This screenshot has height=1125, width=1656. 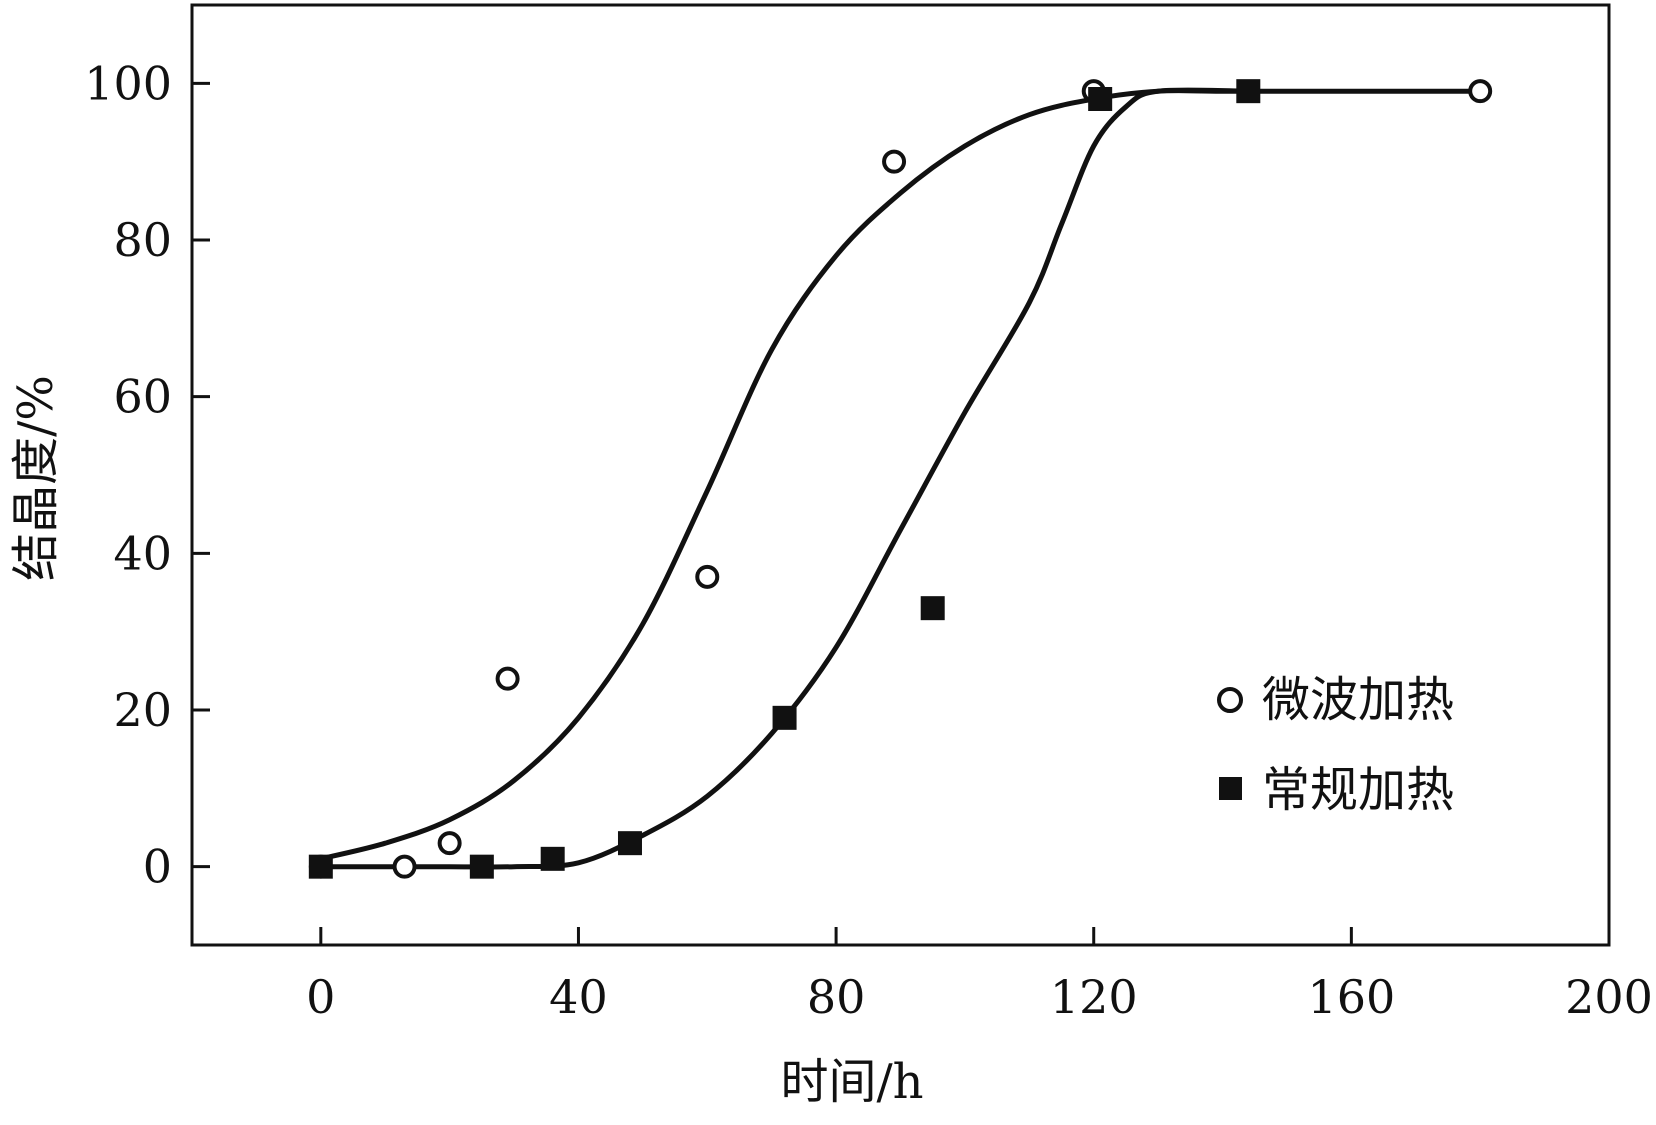 What do you see at coordinates (142, 553) in the screenshot?
I see `y-tick-label: 40` at bounding box center [142, 553].